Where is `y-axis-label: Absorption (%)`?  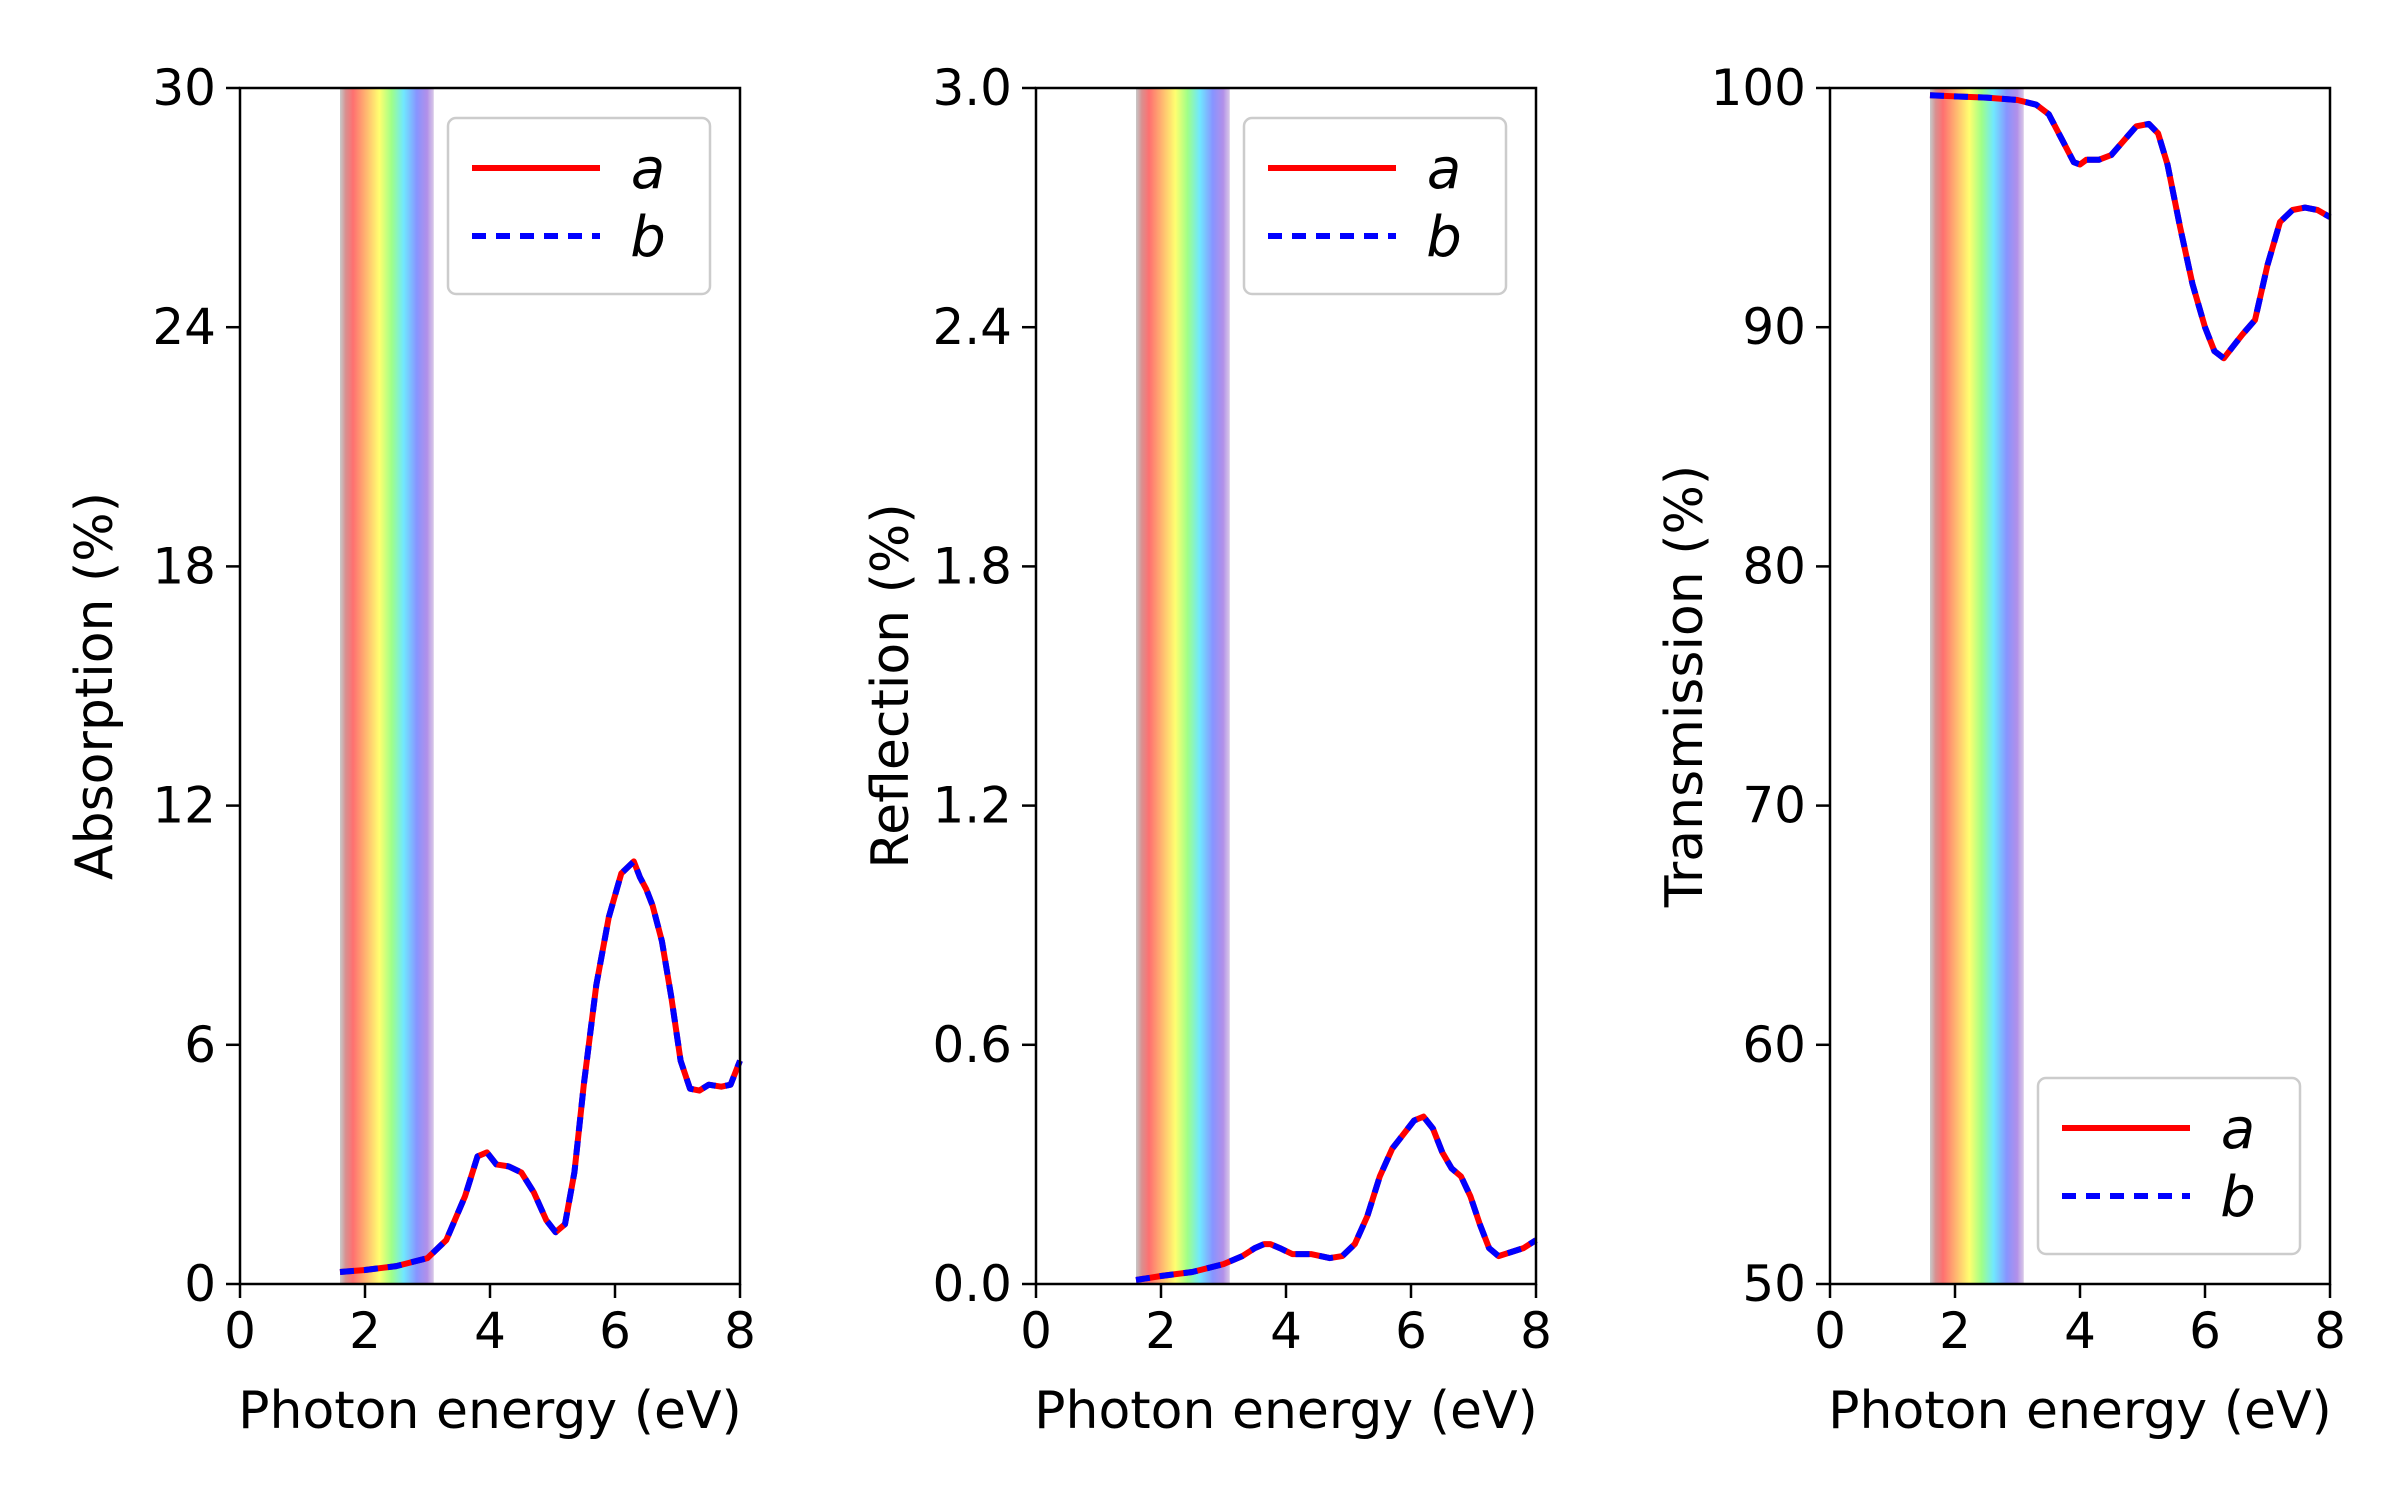
y-axis-label: Absorption (%) is located at coordinates (95, 686).